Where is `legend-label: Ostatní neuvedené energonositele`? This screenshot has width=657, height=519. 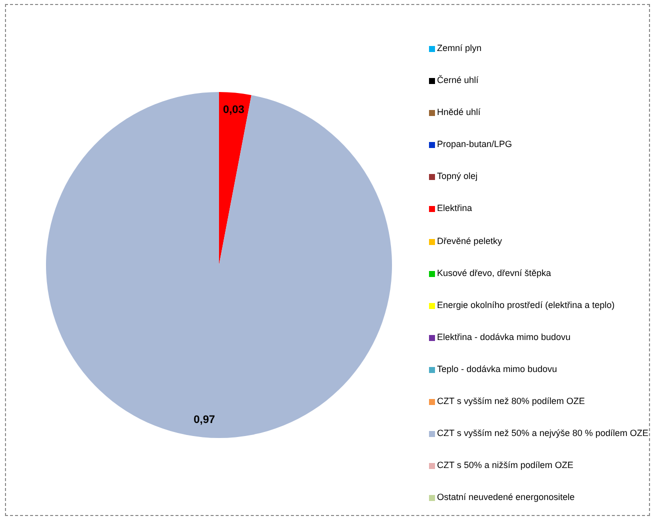 legend-label: Ostatní neuvedené energonositele is located at coordinates (506, 497).